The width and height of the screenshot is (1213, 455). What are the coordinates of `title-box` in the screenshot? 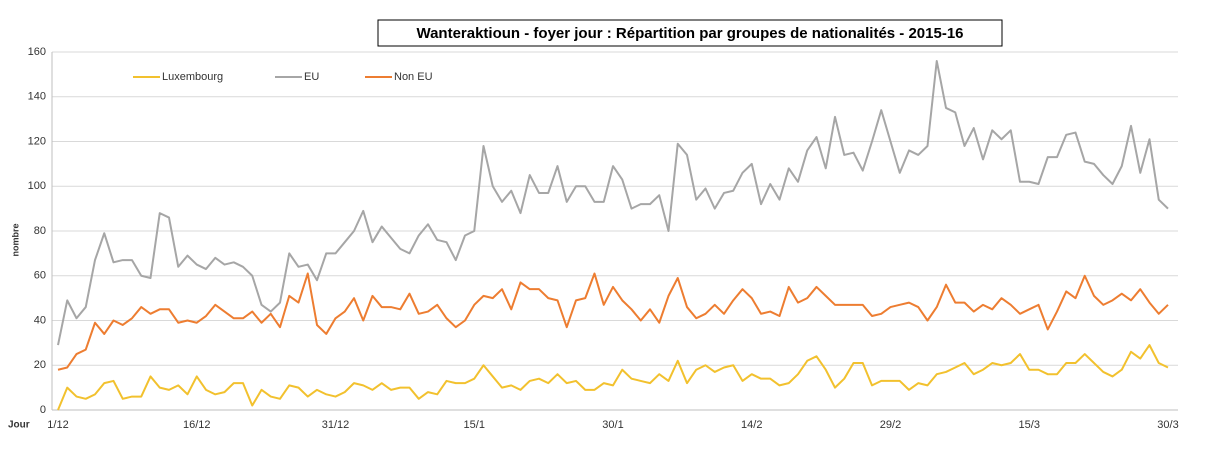 It's located at (690, 33).